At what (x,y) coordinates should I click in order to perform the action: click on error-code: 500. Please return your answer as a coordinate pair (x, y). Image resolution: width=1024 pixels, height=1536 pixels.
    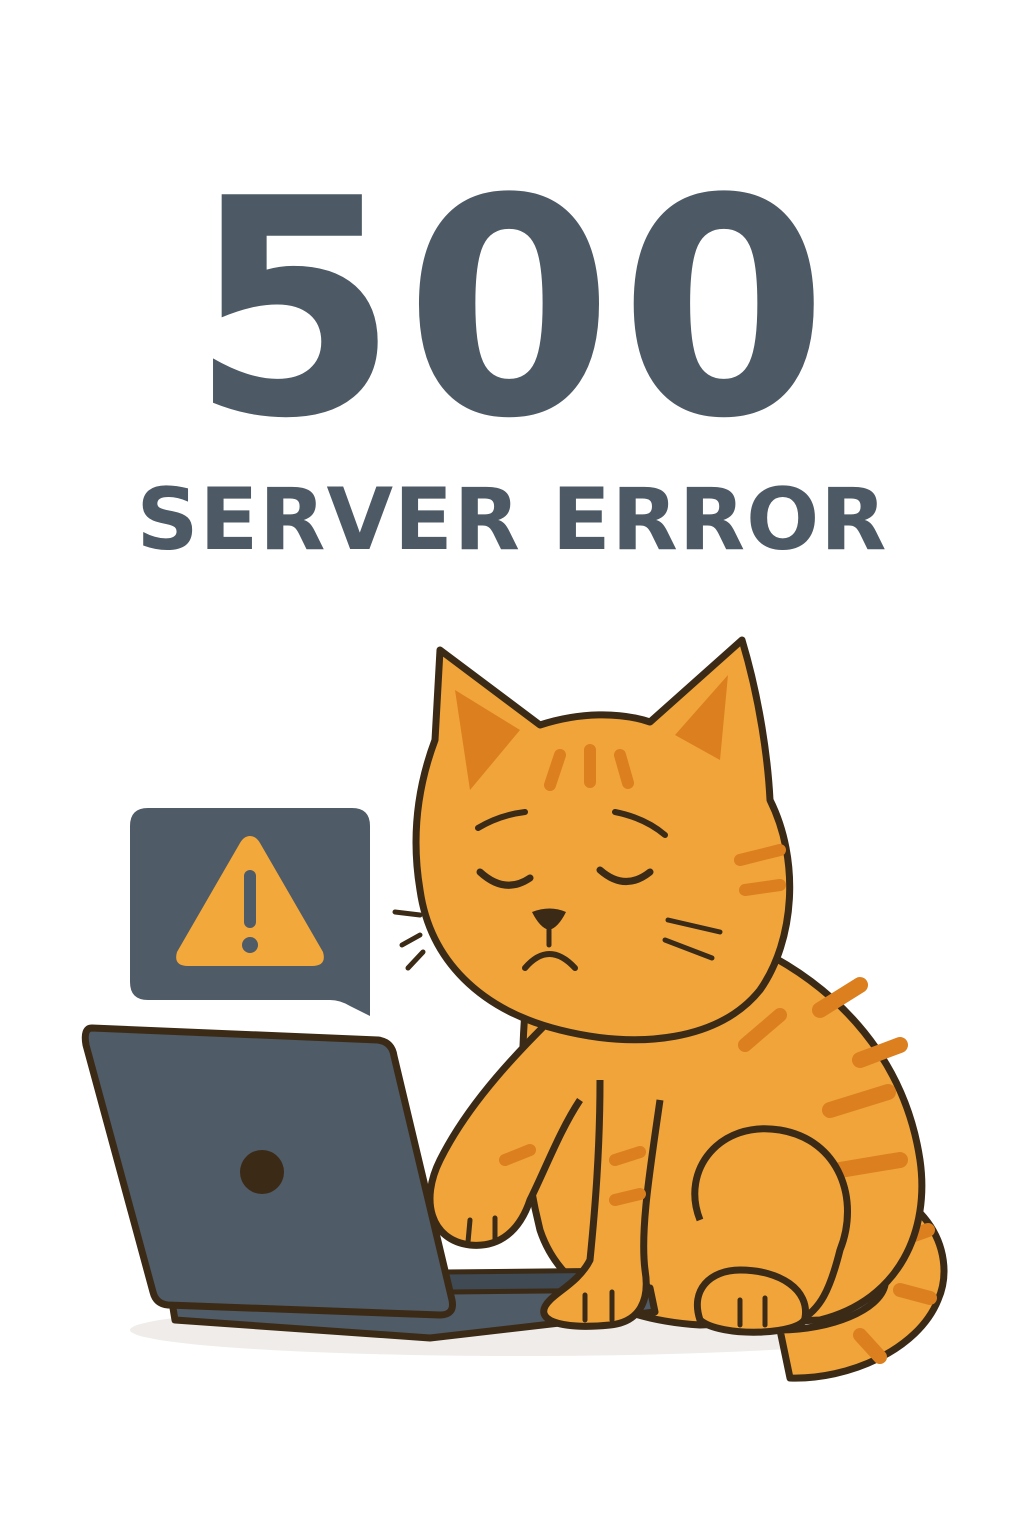
    Looking at the image, I should click on (512, 309).